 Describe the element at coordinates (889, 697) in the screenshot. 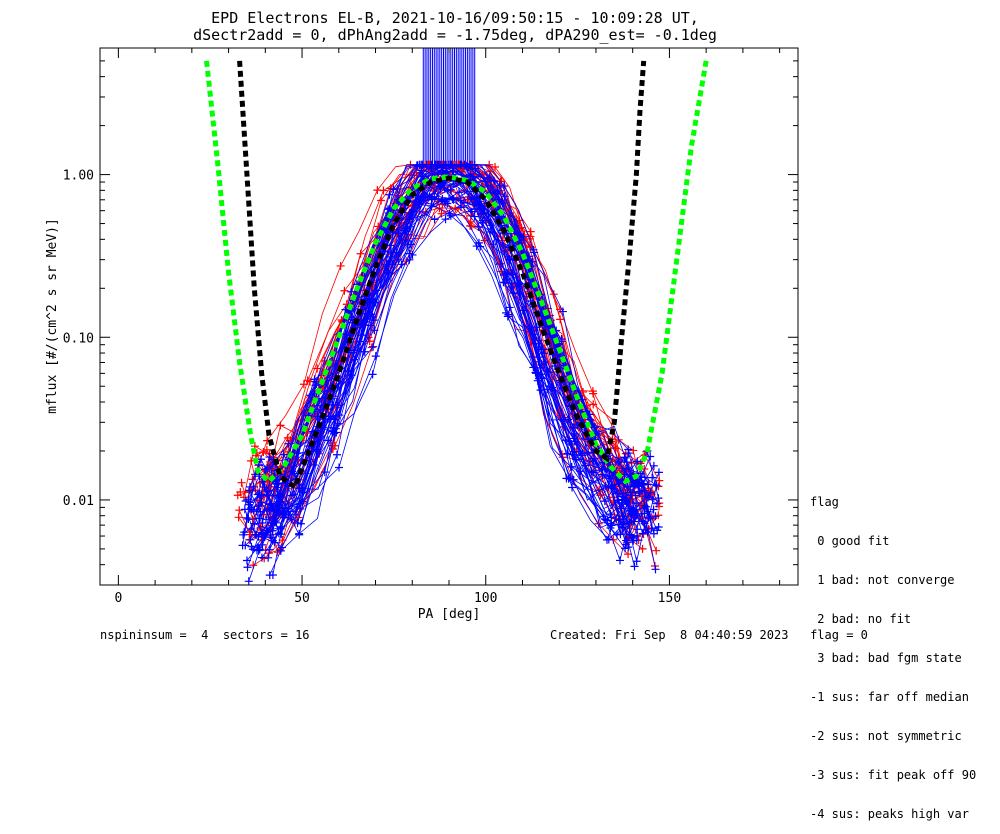

I see `legend-entry: -1 sus: far off median` at that location.